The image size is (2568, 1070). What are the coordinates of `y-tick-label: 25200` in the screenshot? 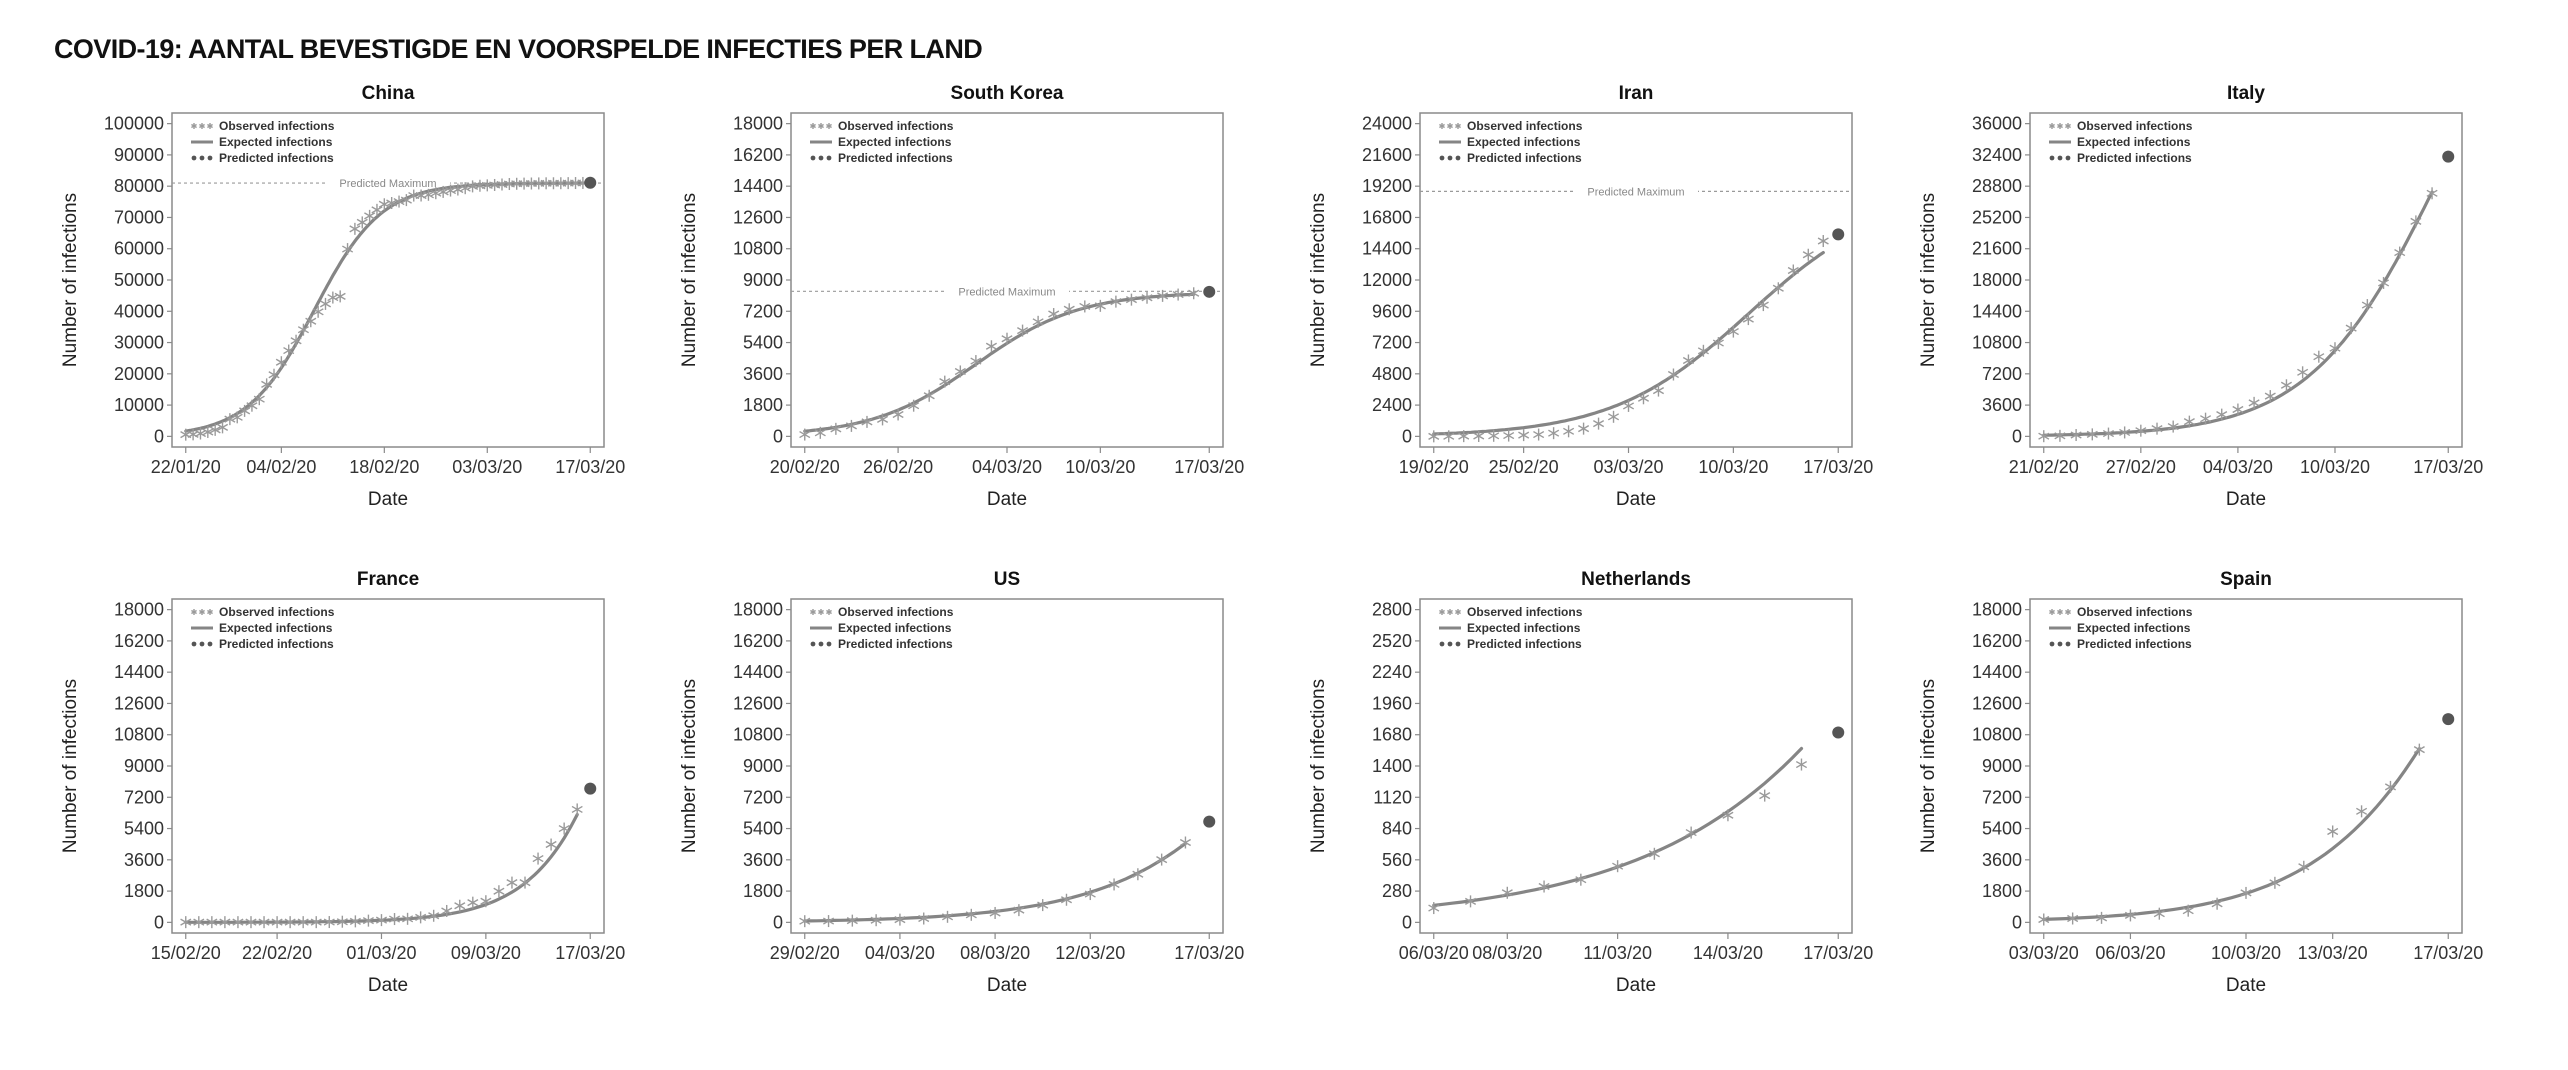 It's located at (1997, 217).